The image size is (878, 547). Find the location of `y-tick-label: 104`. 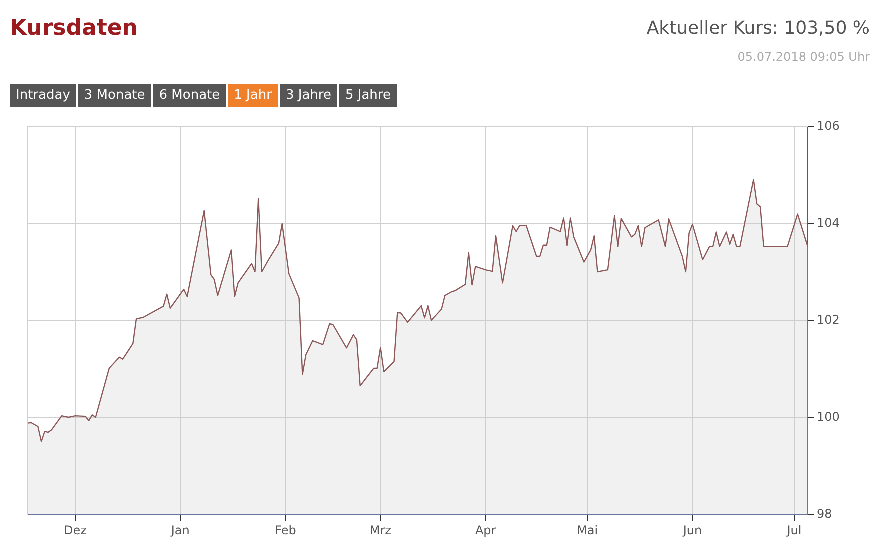

y-tick-label: 104 is located at coordinates (828, 223).